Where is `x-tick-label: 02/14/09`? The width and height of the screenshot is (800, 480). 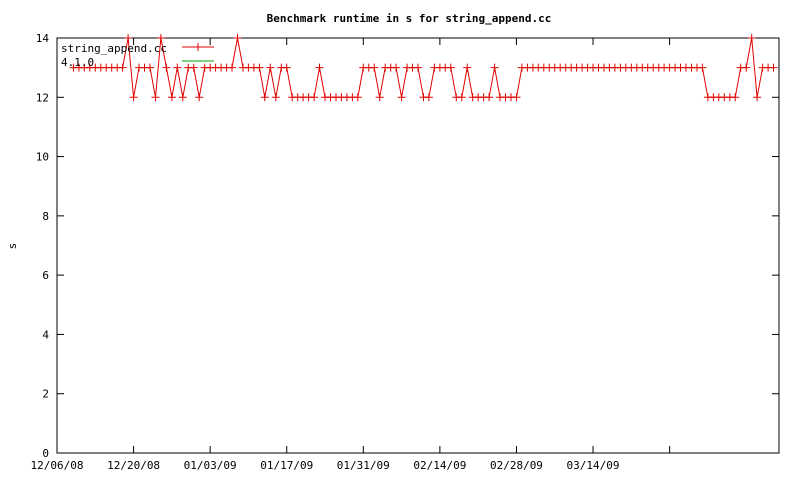
x-tick-label: 02/14/09 is located at coordinates (439, 465).